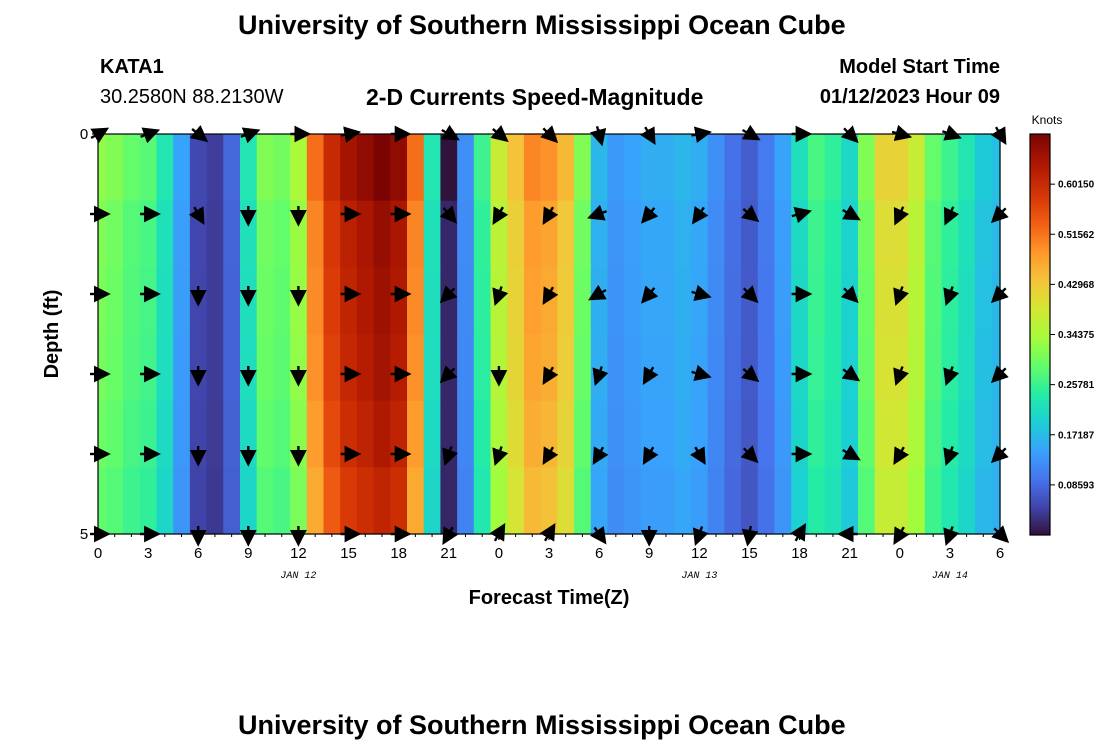 The image size is (1100, 750). I want to click on y-tick-label: 5, so click(84, 534).